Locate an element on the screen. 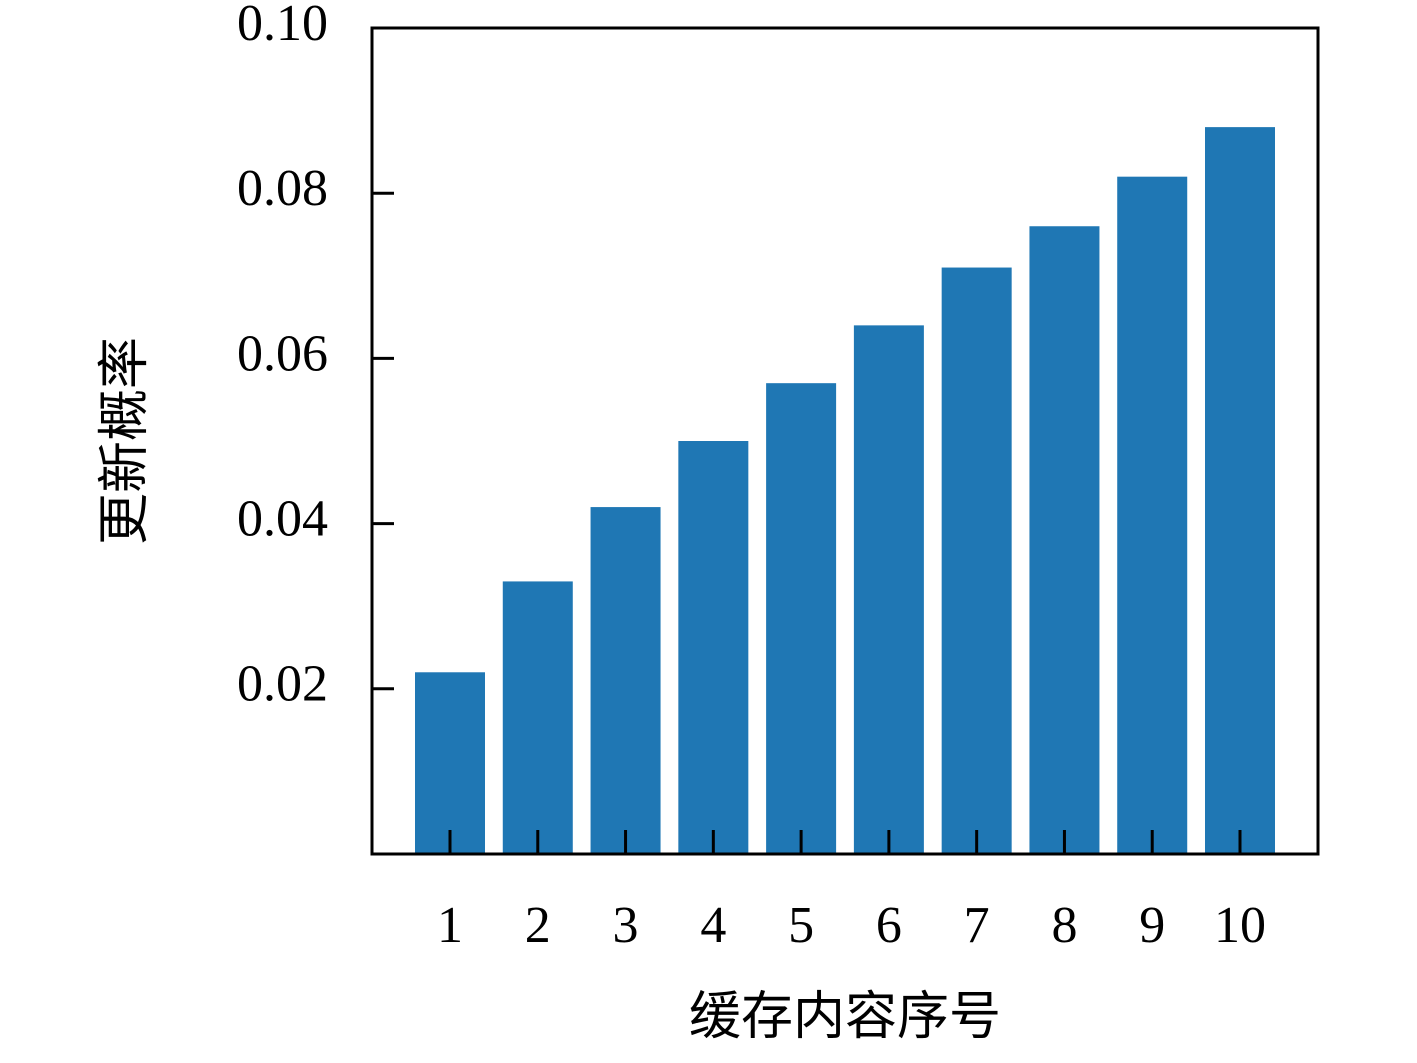 This screenshot has height=1063, width=1417. x-tick-label: 10 is located at coordinates (1240, 925).